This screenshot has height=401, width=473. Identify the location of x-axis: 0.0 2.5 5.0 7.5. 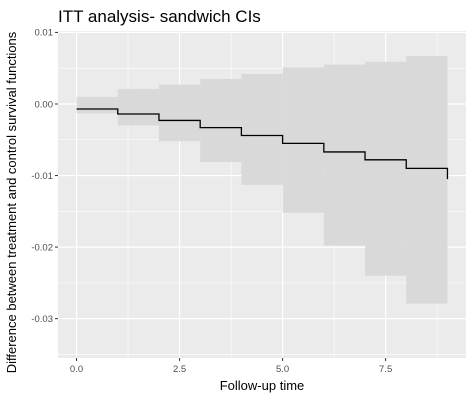
(231, 366).